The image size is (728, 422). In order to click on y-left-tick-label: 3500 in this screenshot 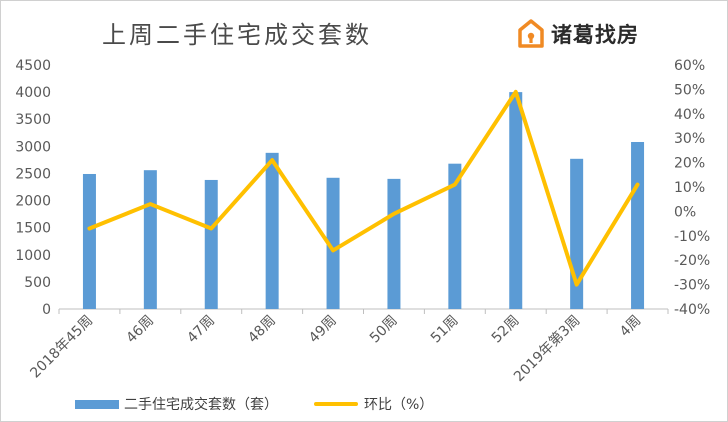, I will do `click(33, 120)`.